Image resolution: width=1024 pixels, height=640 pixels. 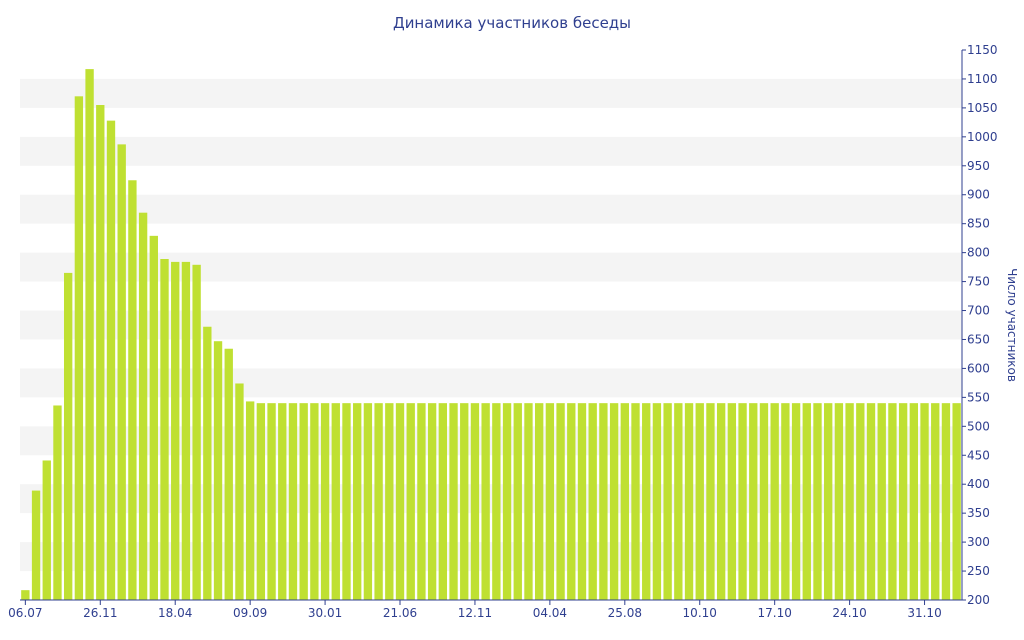 I want to click on x-tick-label: 06.07, so click(x=25, y=613).